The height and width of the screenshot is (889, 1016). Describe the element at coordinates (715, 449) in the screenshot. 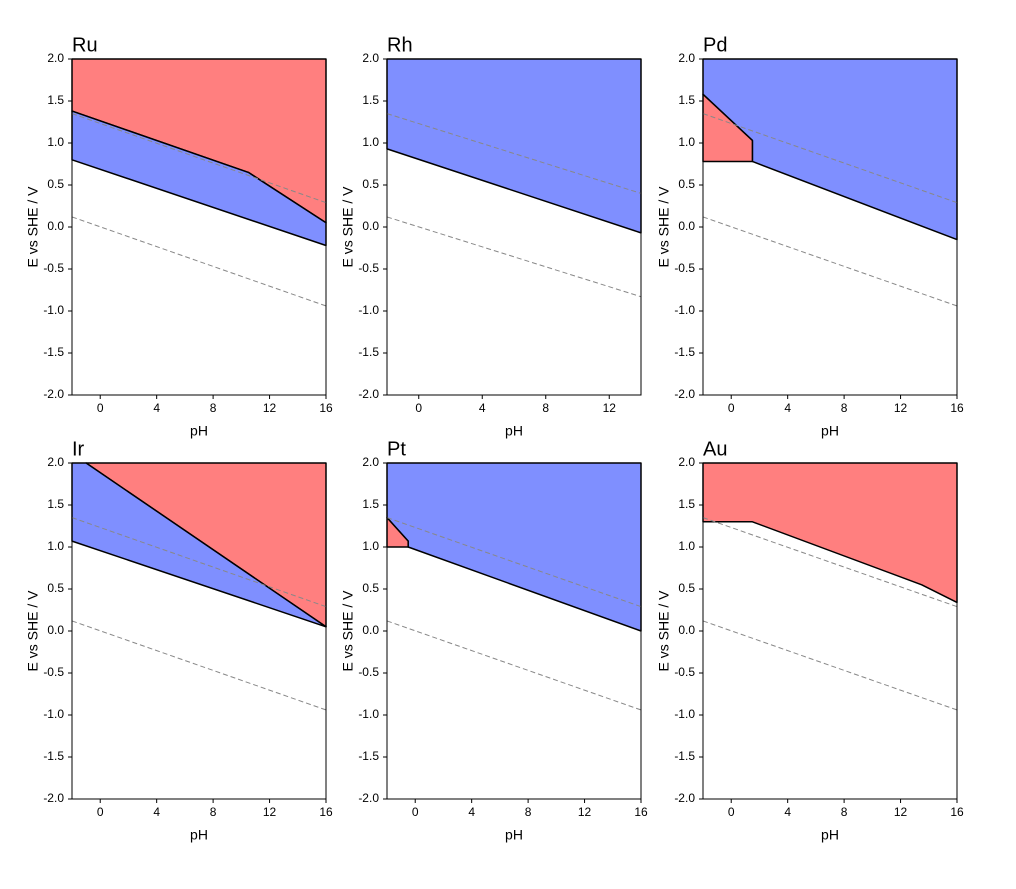

I see `chart-title: Au` at that location.